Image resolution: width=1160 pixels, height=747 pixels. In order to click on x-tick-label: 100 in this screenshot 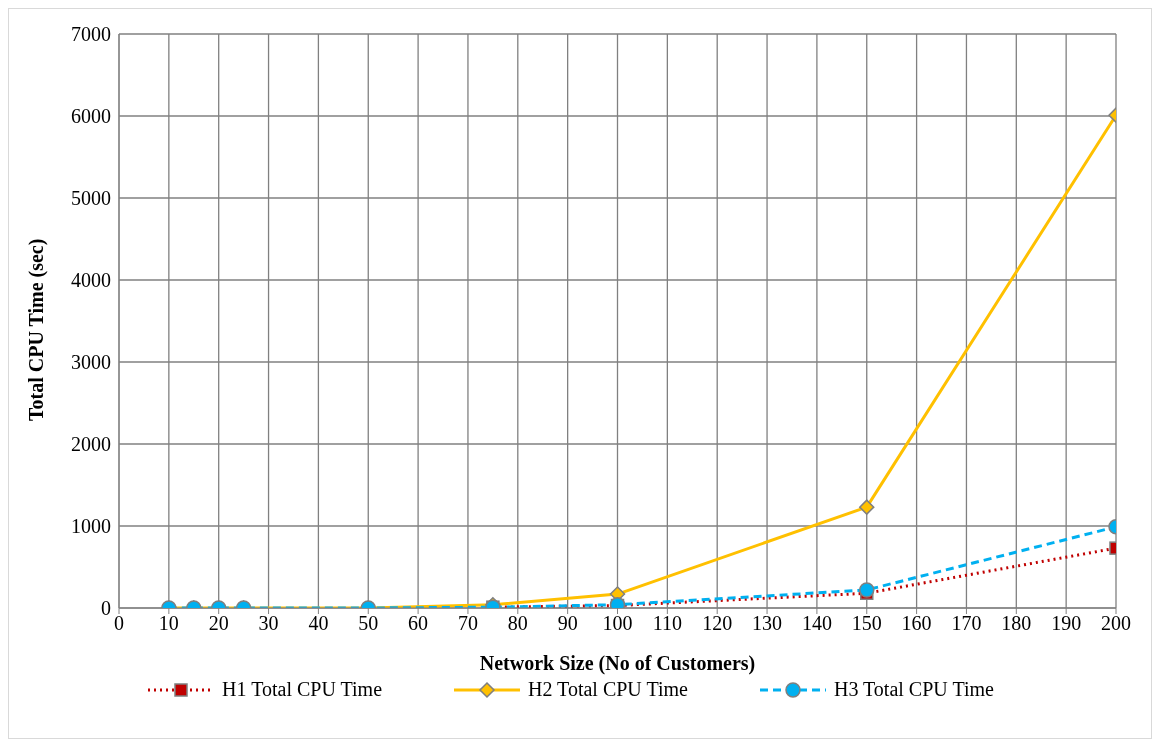, I will do `click(617, 623)`.